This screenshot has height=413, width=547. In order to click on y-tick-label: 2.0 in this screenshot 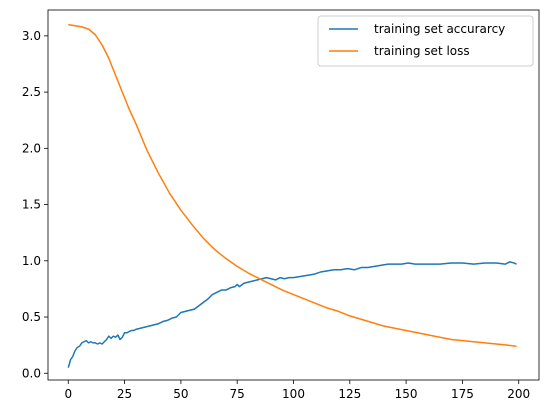, I will do `click(31, 148)`.